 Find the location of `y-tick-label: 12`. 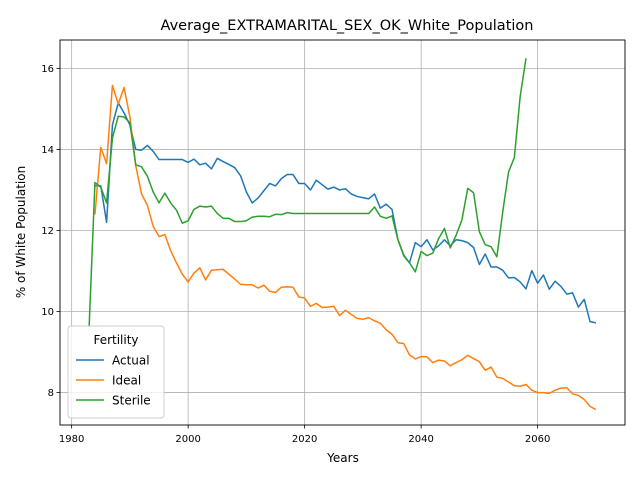

y-tick-label: 12 is located at coordinates (47, 231).